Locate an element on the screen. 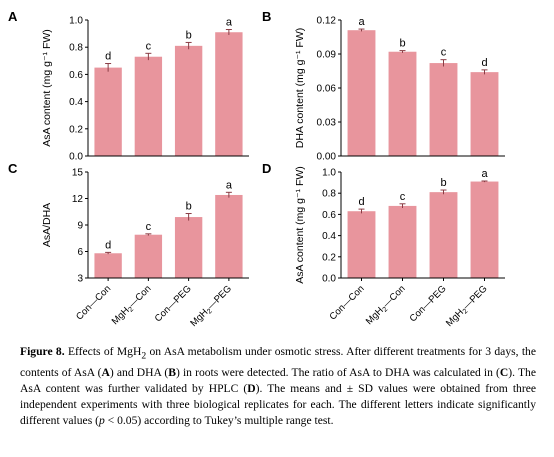 The image size is (554, 457). panel-letter: A is located at coordinates (13, 16).